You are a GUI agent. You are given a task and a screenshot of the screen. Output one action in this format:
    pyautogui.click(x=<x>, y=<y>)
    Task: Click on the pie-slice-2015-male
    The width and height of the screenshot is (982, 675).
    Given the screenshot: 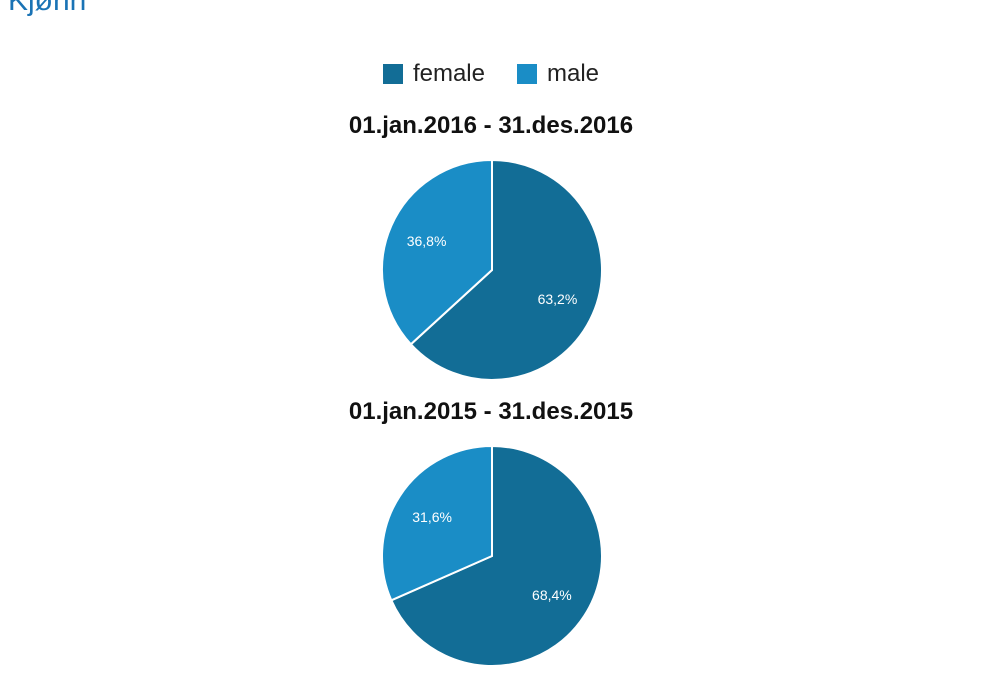 What is the action you would take?
    pyautogui.click(x=437, y=523)
    